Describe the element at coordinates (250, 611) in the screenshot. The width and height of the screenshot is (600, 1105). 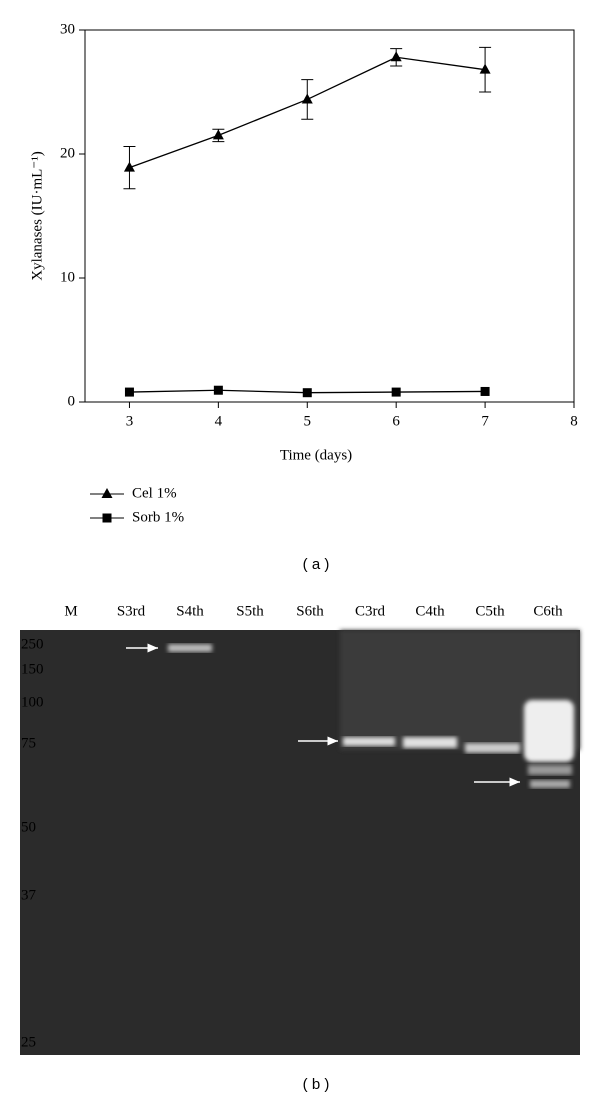
I see `lane-label: S5th` at that location.